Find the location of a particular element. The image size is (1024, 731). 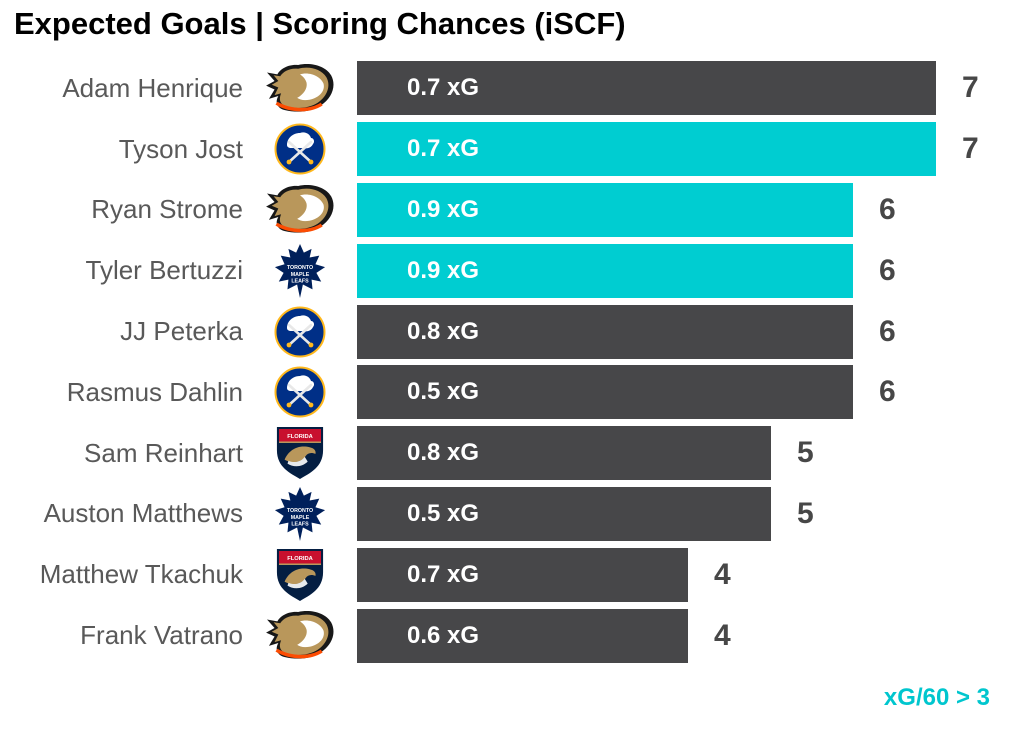

player-name: JJ Peterka is located at coordinates (181, 331).